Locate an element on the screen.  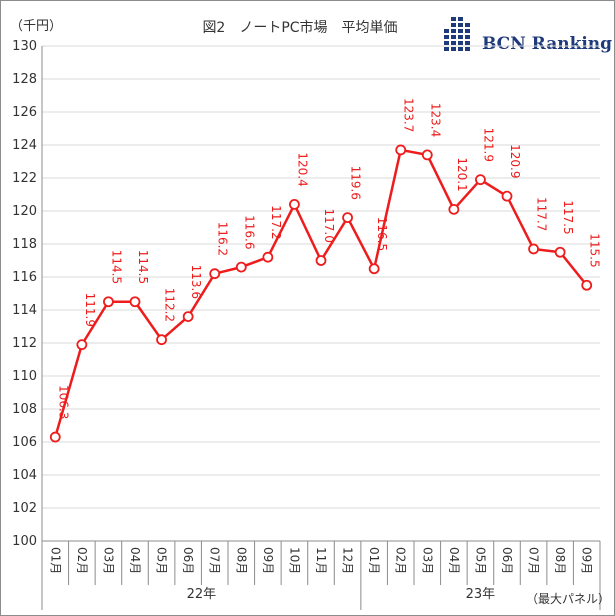
y-tick-label: 116 is located at coordinates (24, 277).